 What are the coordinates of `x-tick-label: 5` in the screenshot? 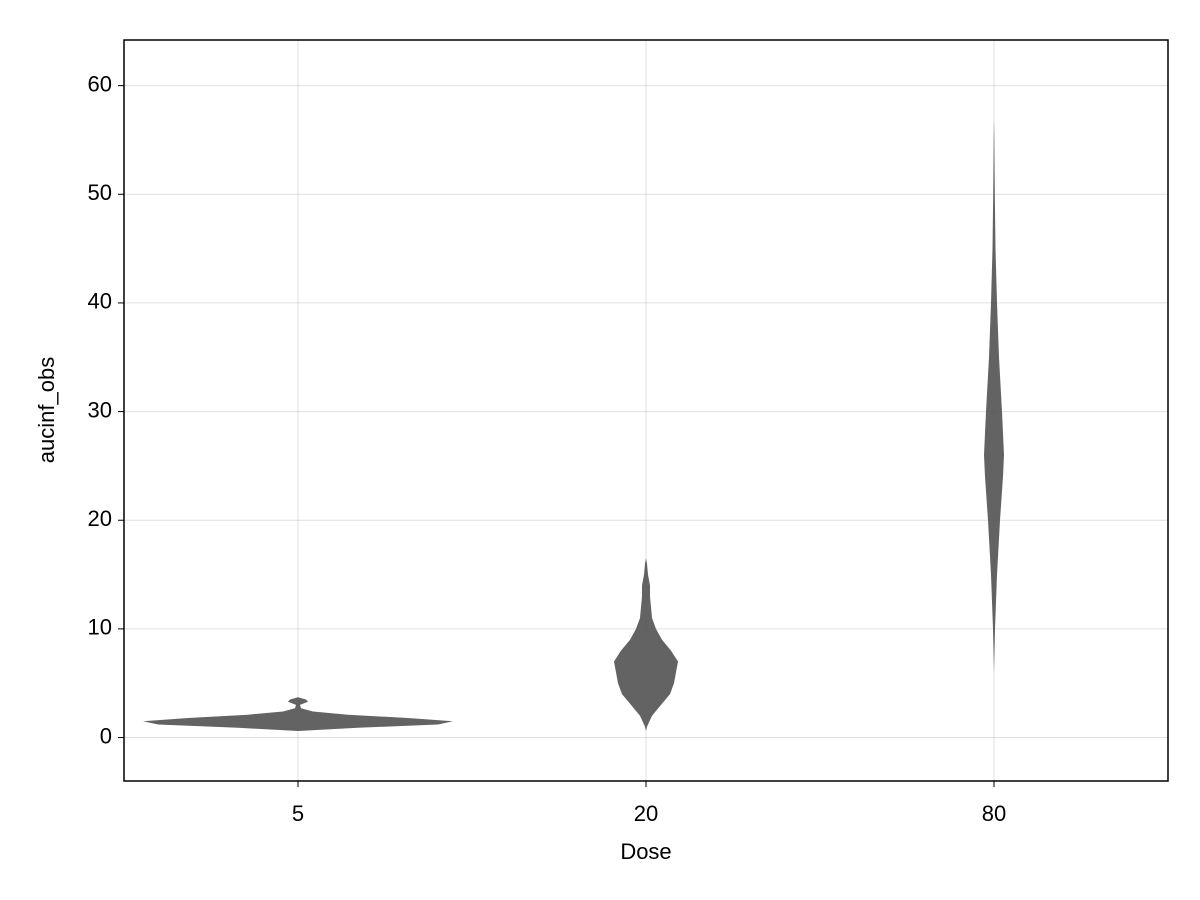 It's located at (298, 813).